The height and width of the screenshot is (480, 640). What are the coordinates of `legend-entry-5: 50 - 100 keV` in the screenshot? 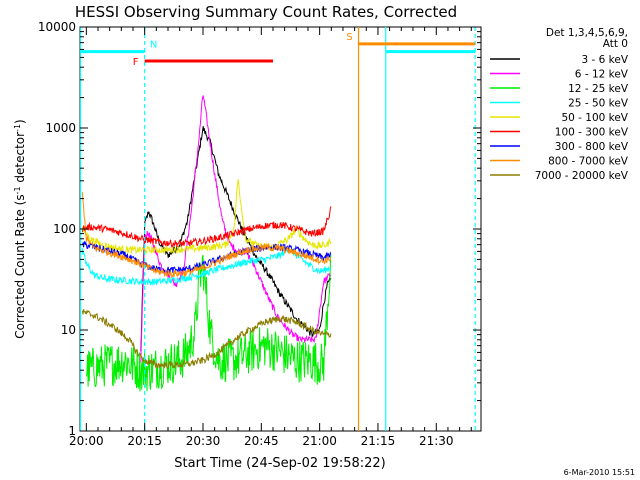 It's located at (594, 118).